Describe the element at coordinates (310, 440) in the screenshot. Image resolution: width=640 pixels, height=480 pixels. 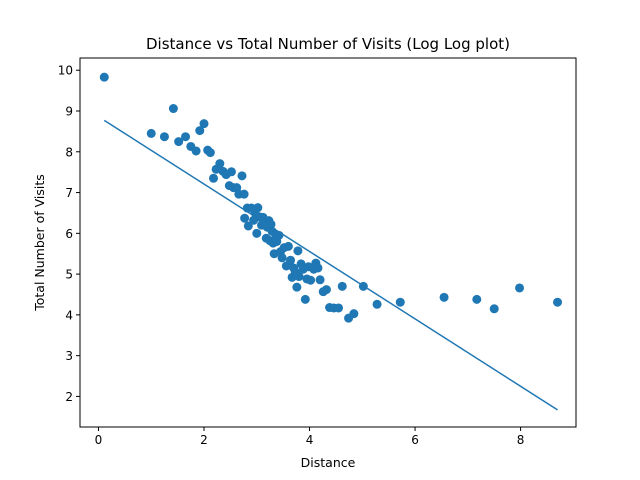
I see `x-tick-label: 4` at that location.